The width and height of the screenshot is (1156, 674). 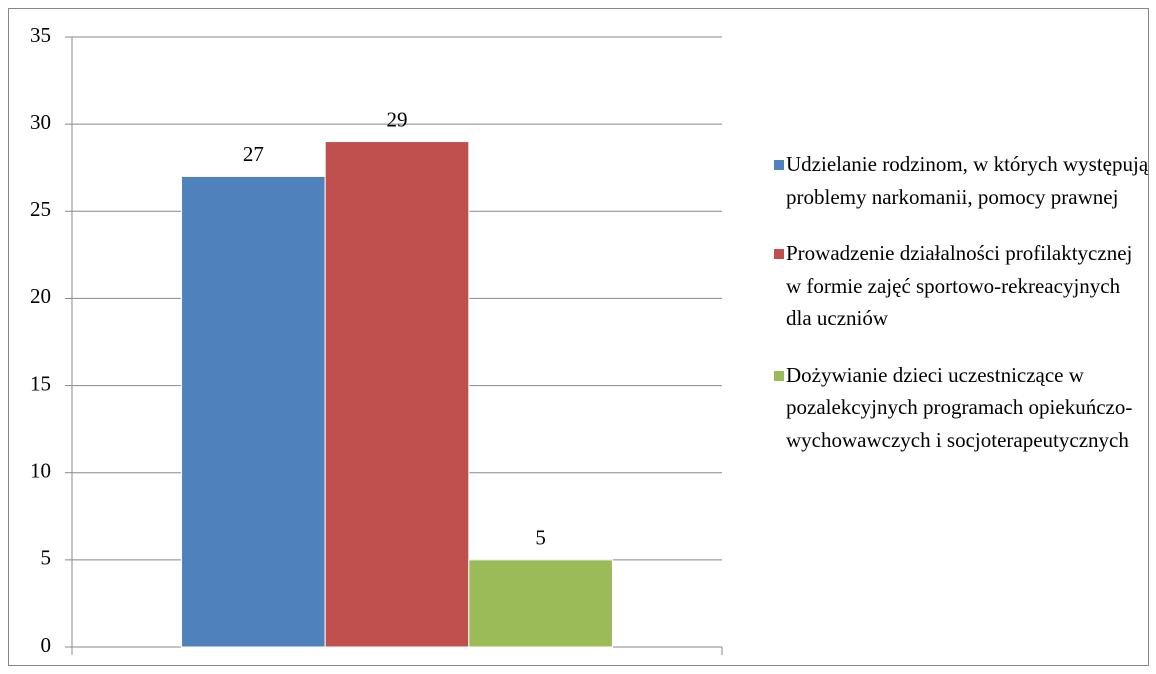 What do you see at coordinates (540, 538) in the screenshot?
I see `data-label: 5` at bounding box center [540, 538].